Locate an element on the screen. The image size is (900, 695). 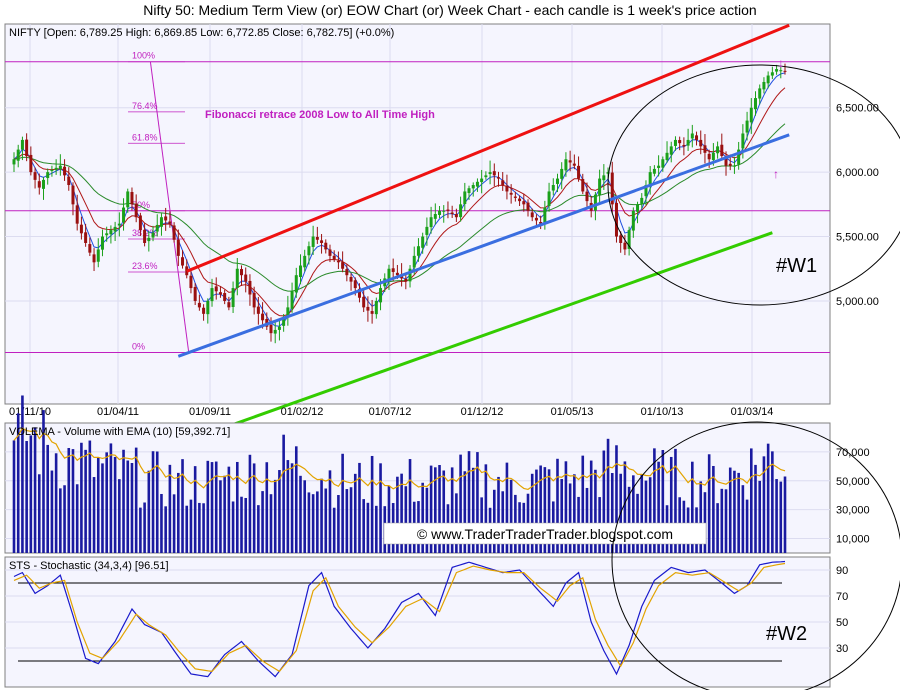
watermark: © www.TraderTraderTrader.blogspot.com is located at coordinates (545, 534).